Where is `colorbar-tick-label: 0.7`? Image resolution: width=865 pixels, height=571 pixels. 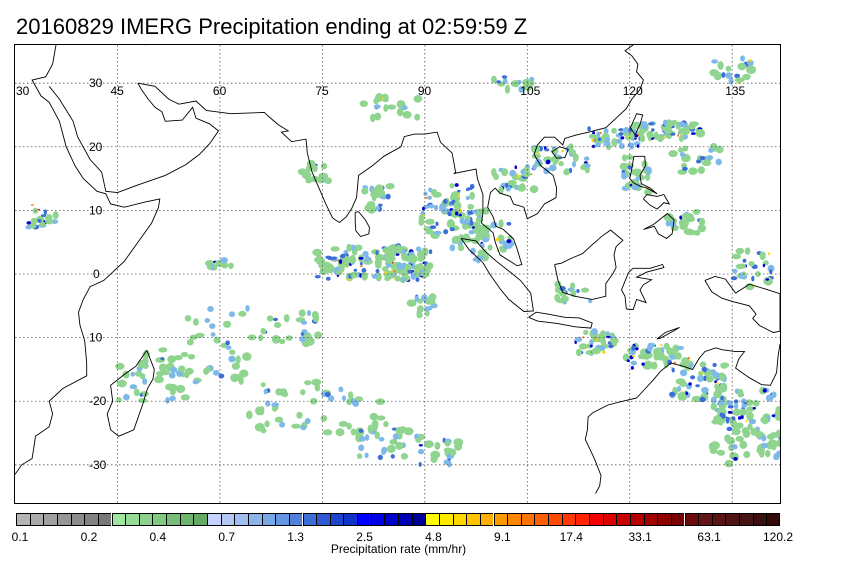
colorbar-tick-label: 0.7 is located at coordinates (227, 537).